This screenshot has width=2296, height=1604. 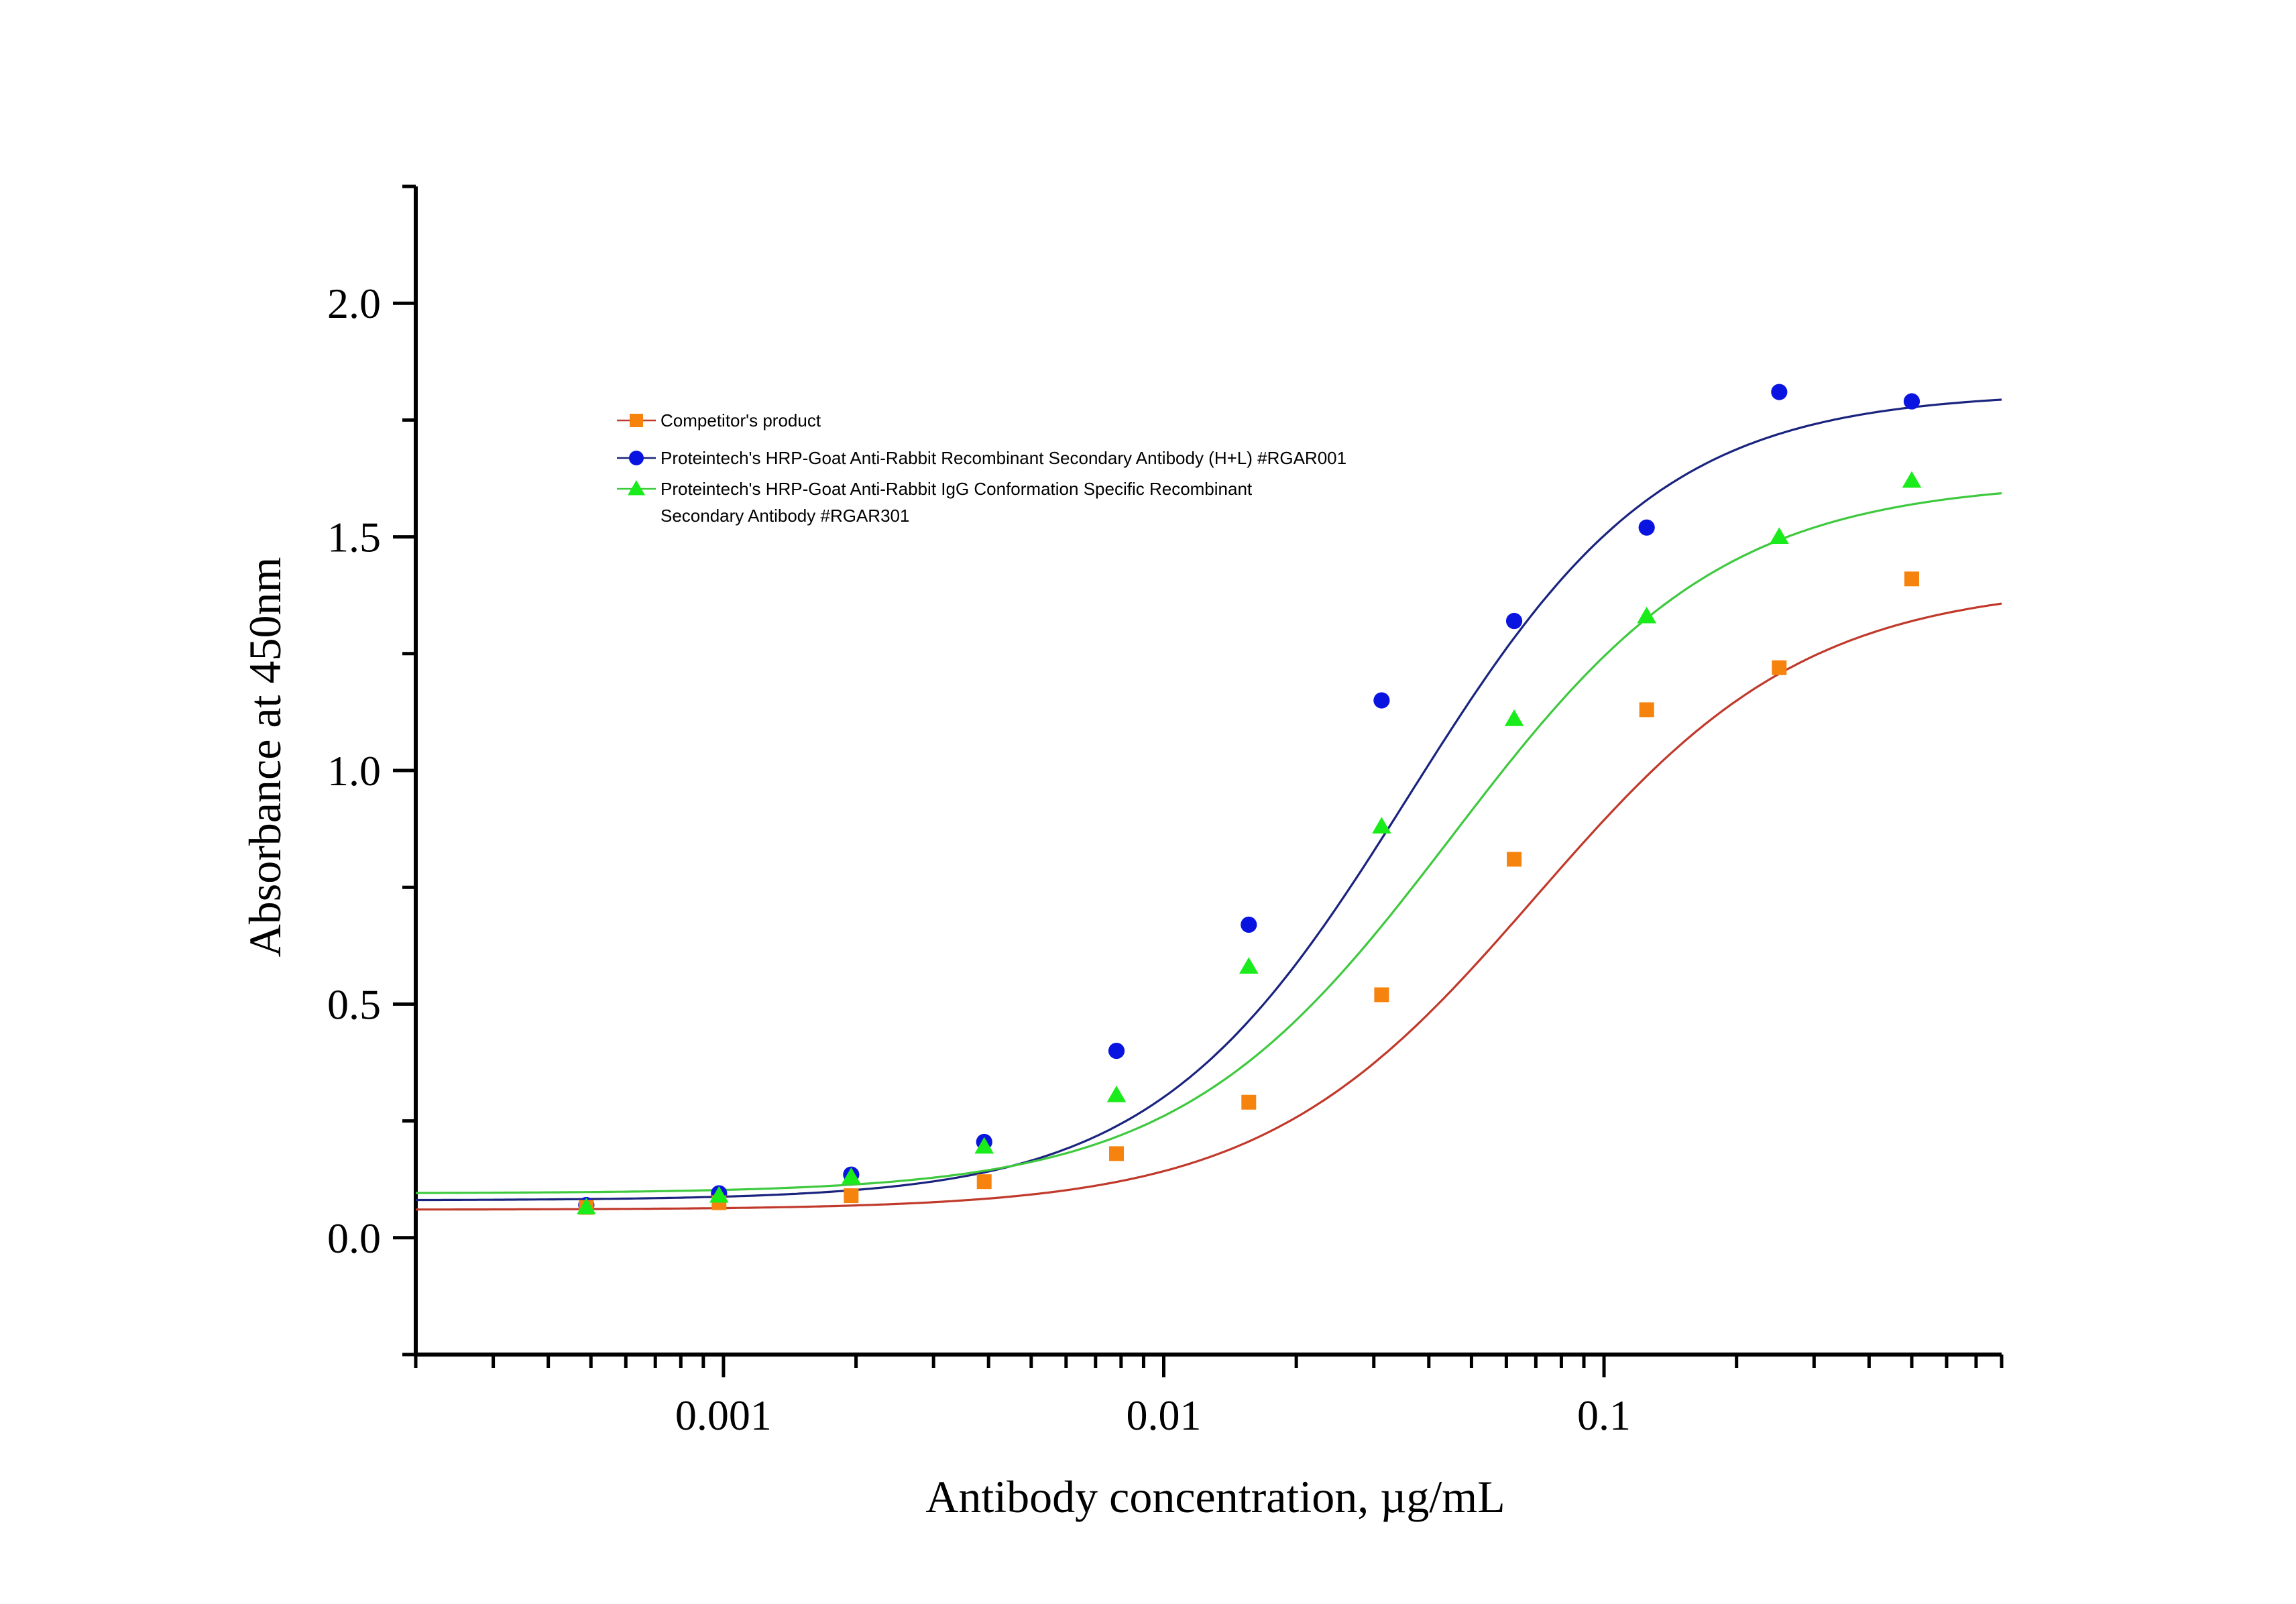 What do you see at coordinates (723, 1415) in the screenshot?
I see `x-tick-label: 0.001` at bounding box center [723, 1415].